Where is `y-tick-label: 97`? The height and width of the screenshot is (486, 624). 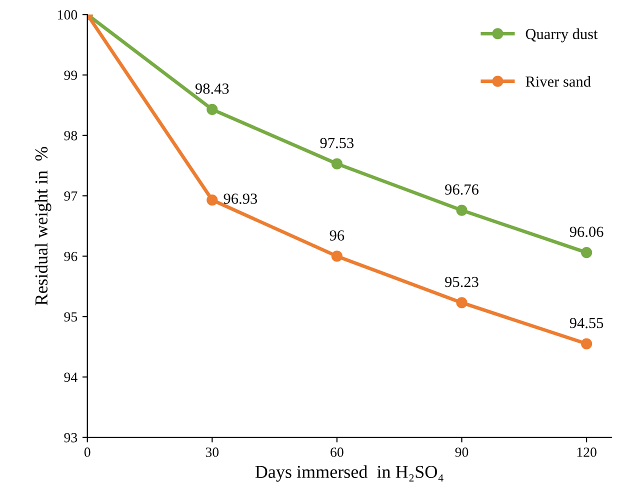 y-tick-label: 97 is located at coordinates (71, 196).